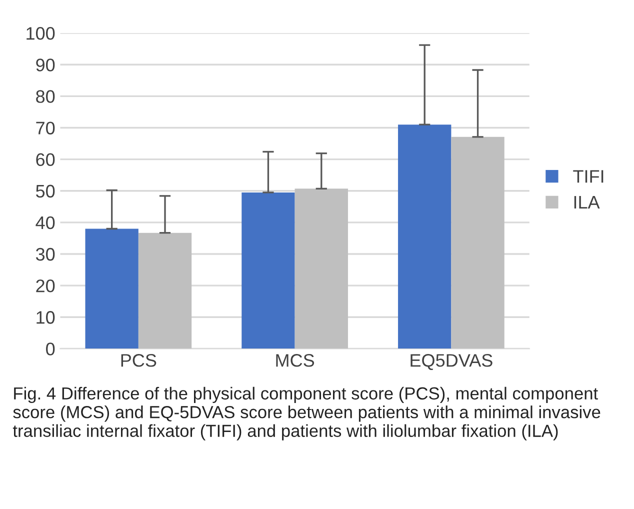 This screenshot has height=509, width=634. Describe the element at coordinates (138, 360) in the screenshot. I see `x-tick-label: PCS` at that location.